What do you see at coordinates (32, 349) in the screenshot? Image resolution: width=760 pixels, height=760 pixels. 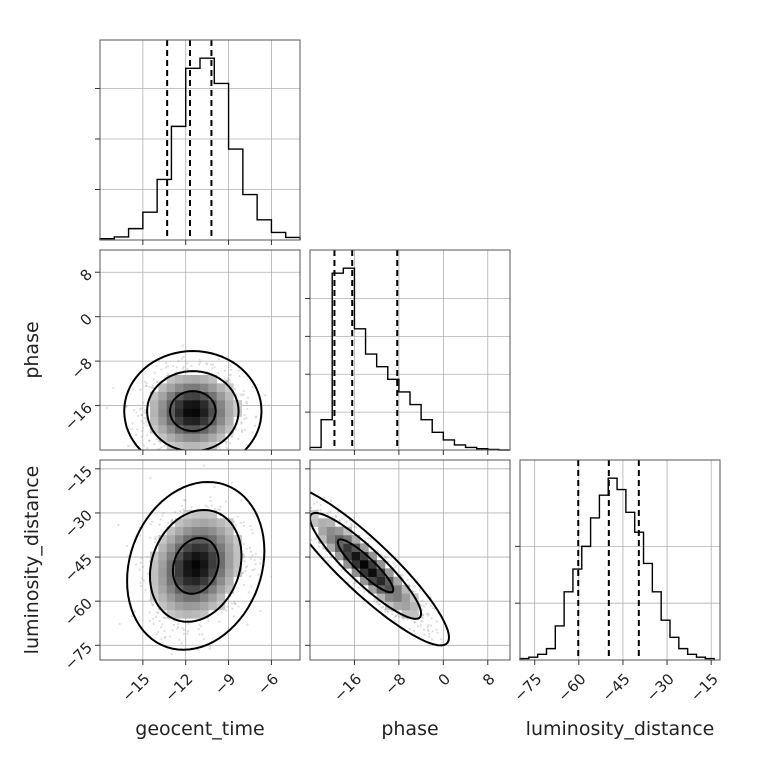 I see `y-axis-label-phase: phase` at bounding box center [32, 349].